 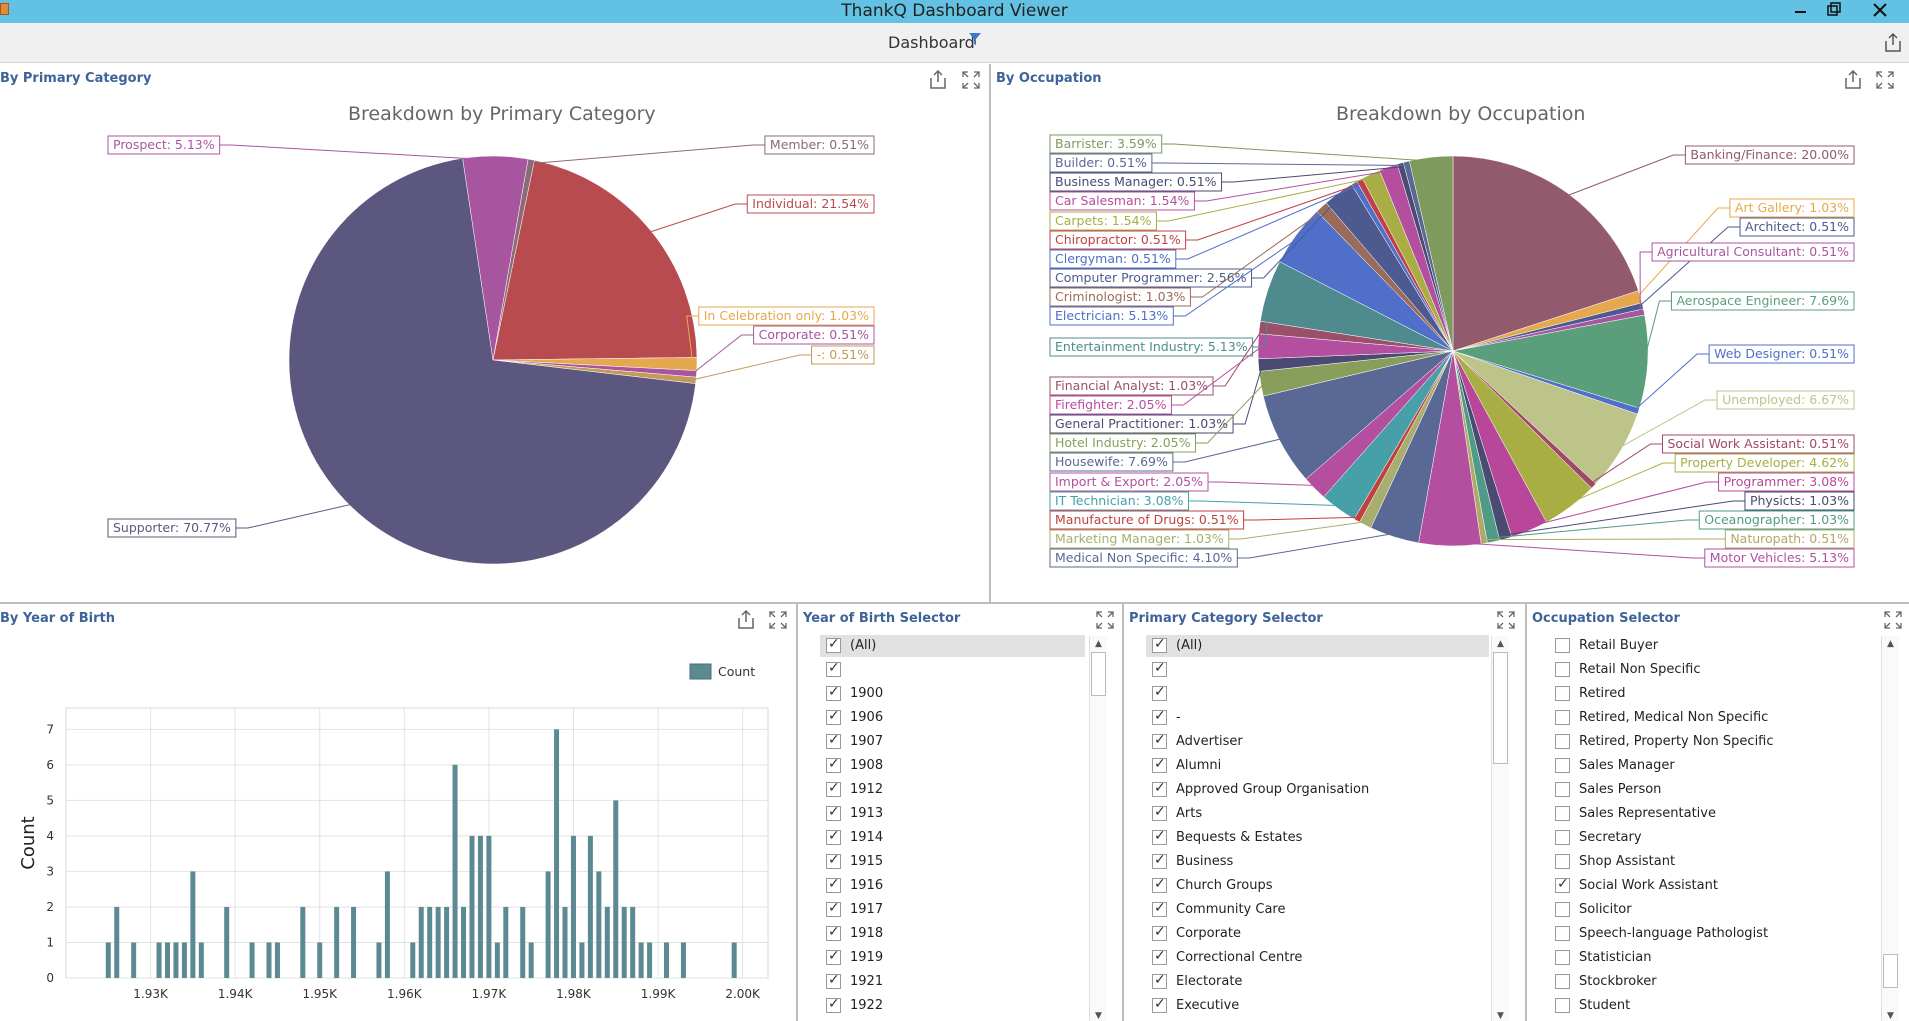 I want to click on restore-button, so click(x=1833, y=10).